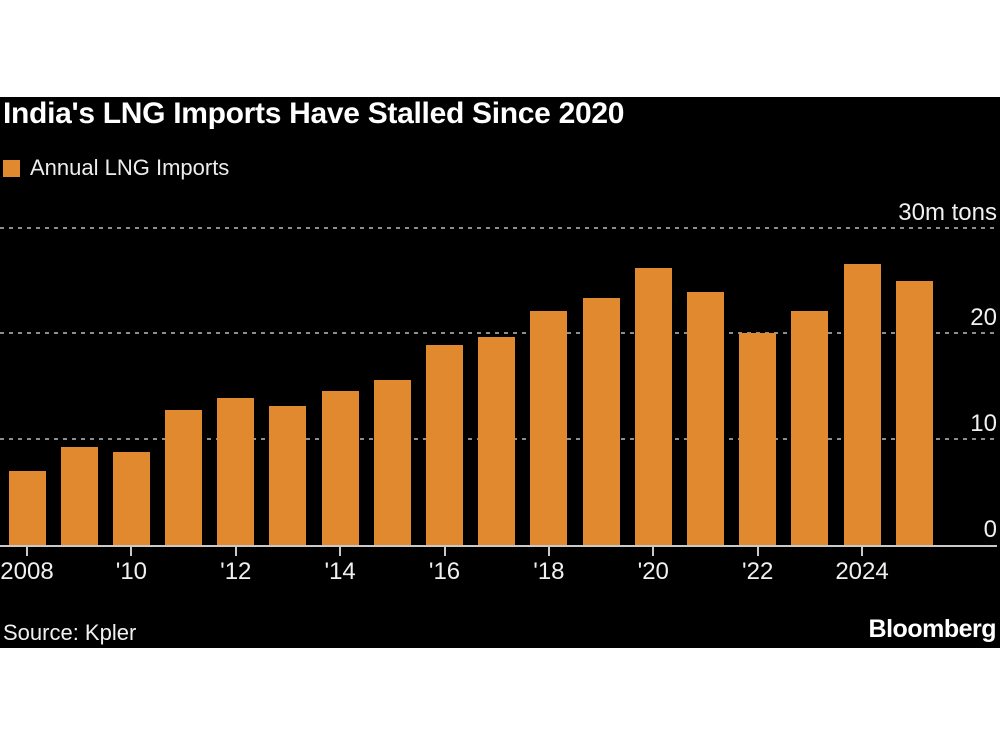  I want to click on y-axis-label-30: 30m tons, so click(947, 212).